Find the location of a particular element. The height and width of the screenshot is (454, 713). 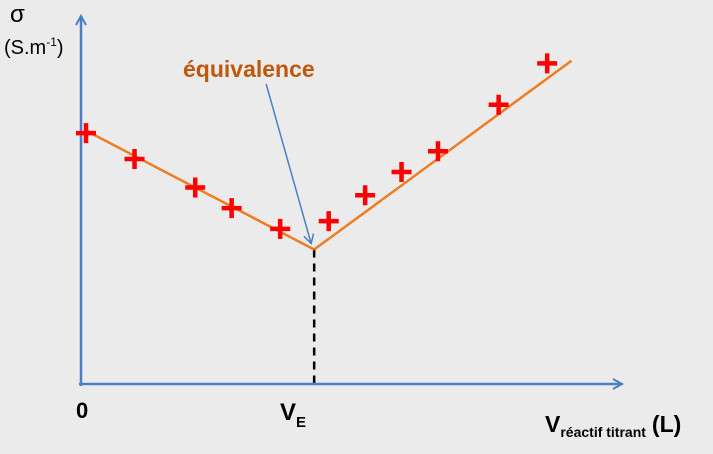

y-unit-open: (S.m is located at coordinates (25, 48).